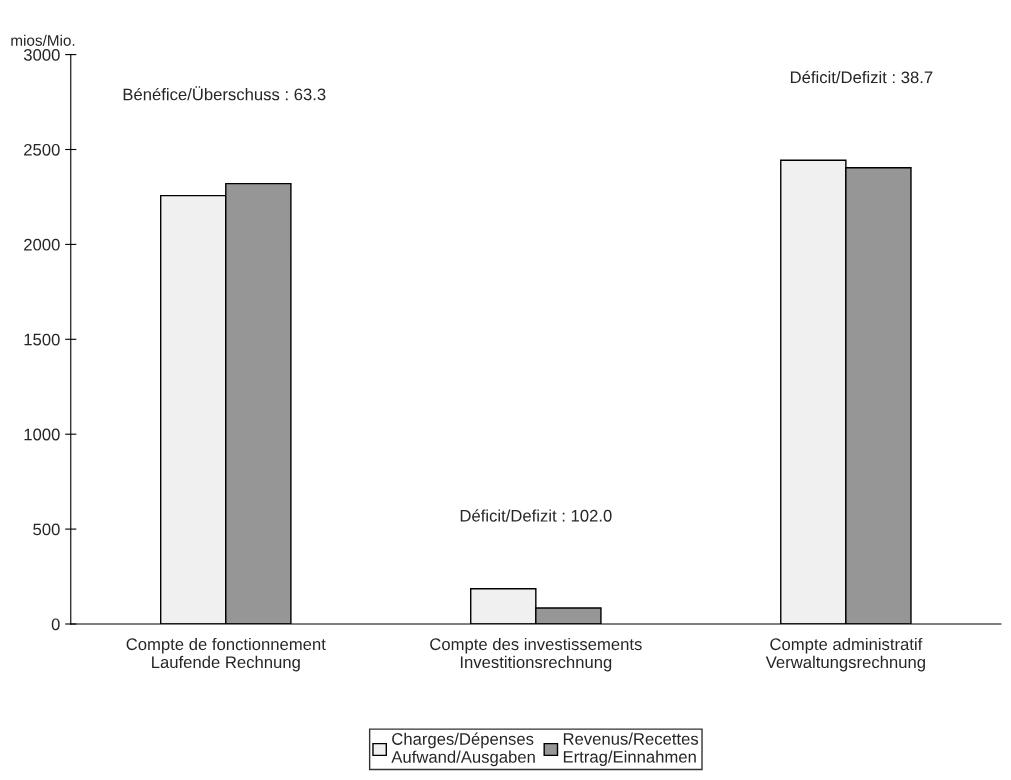 The image size is (1011, 780). Describe the element at coordinates (845, 654) in the screenshot. I see `x-tick-label: Compte administratif Verwaltungsrechnung` at that location.